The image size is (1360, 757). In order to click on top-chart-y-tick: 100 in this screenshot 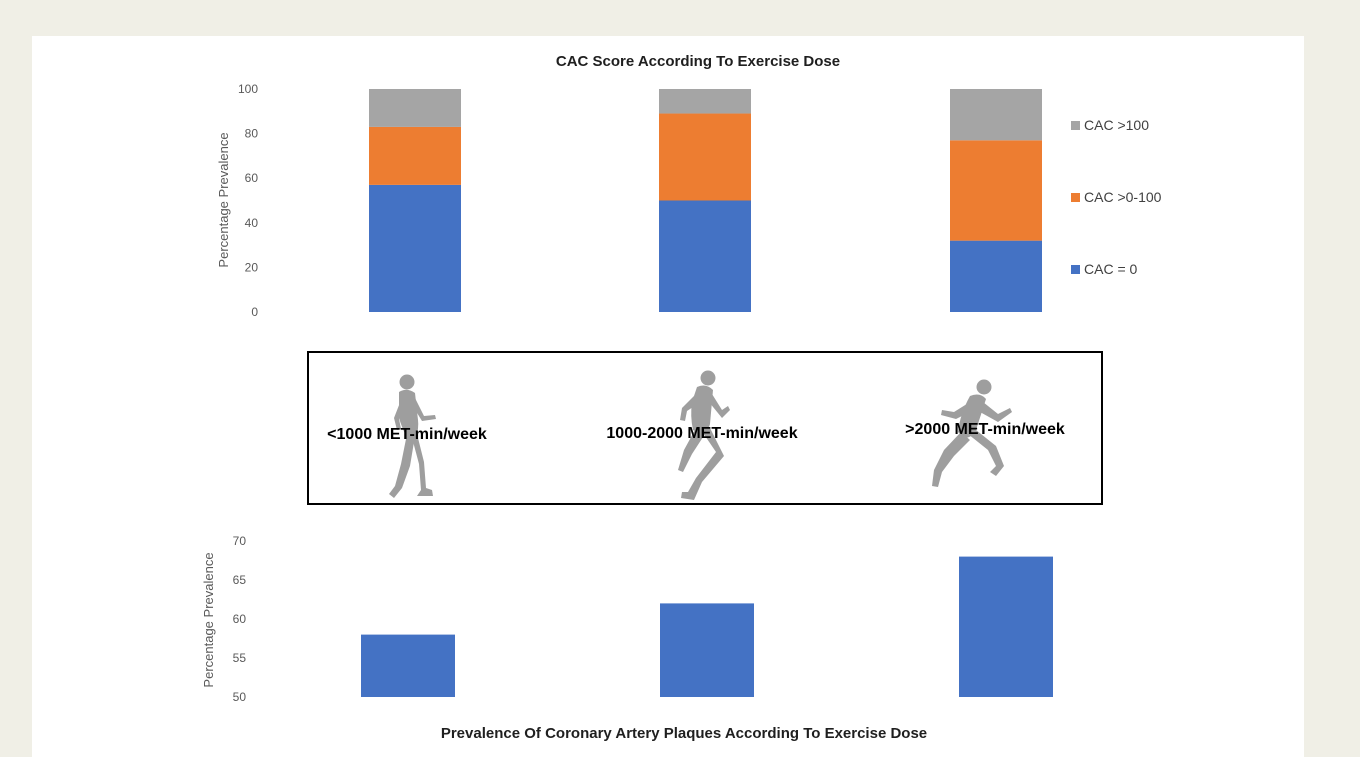, I will do `click(248, 89)`.